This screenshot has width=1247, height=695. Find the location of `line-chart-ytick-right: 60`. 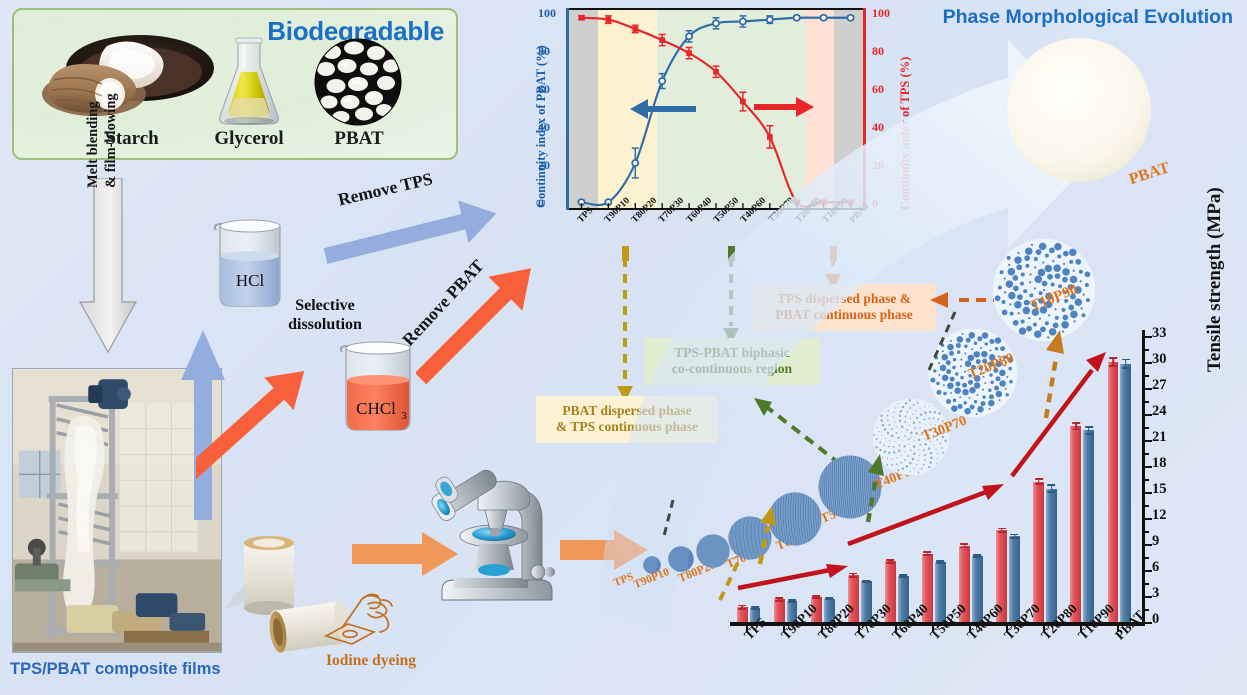

line-chart-ytick-right: 60 is located at coordinates (878, 89).